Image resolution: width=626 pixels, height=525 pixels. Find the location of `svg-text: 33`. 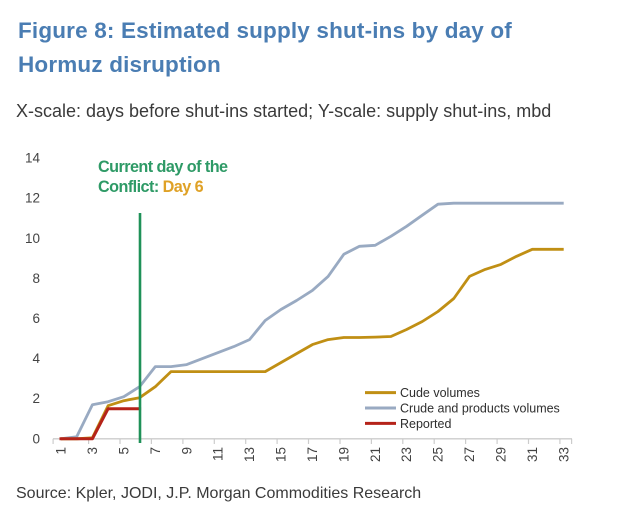

svg-text: 33 is located at coordinates (563, 454).